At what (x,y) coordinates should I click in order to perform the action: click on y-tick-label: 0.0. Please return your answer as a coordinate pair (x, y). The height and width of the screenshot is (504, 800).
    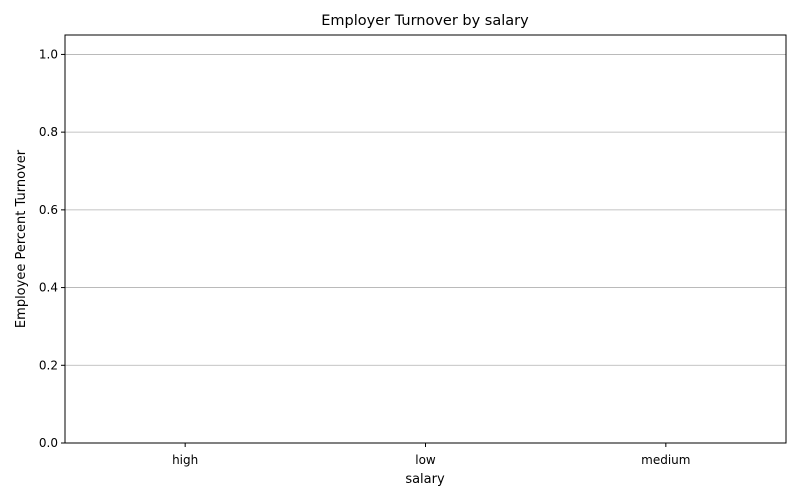
    Looking at the image, I should click on (48, 443).